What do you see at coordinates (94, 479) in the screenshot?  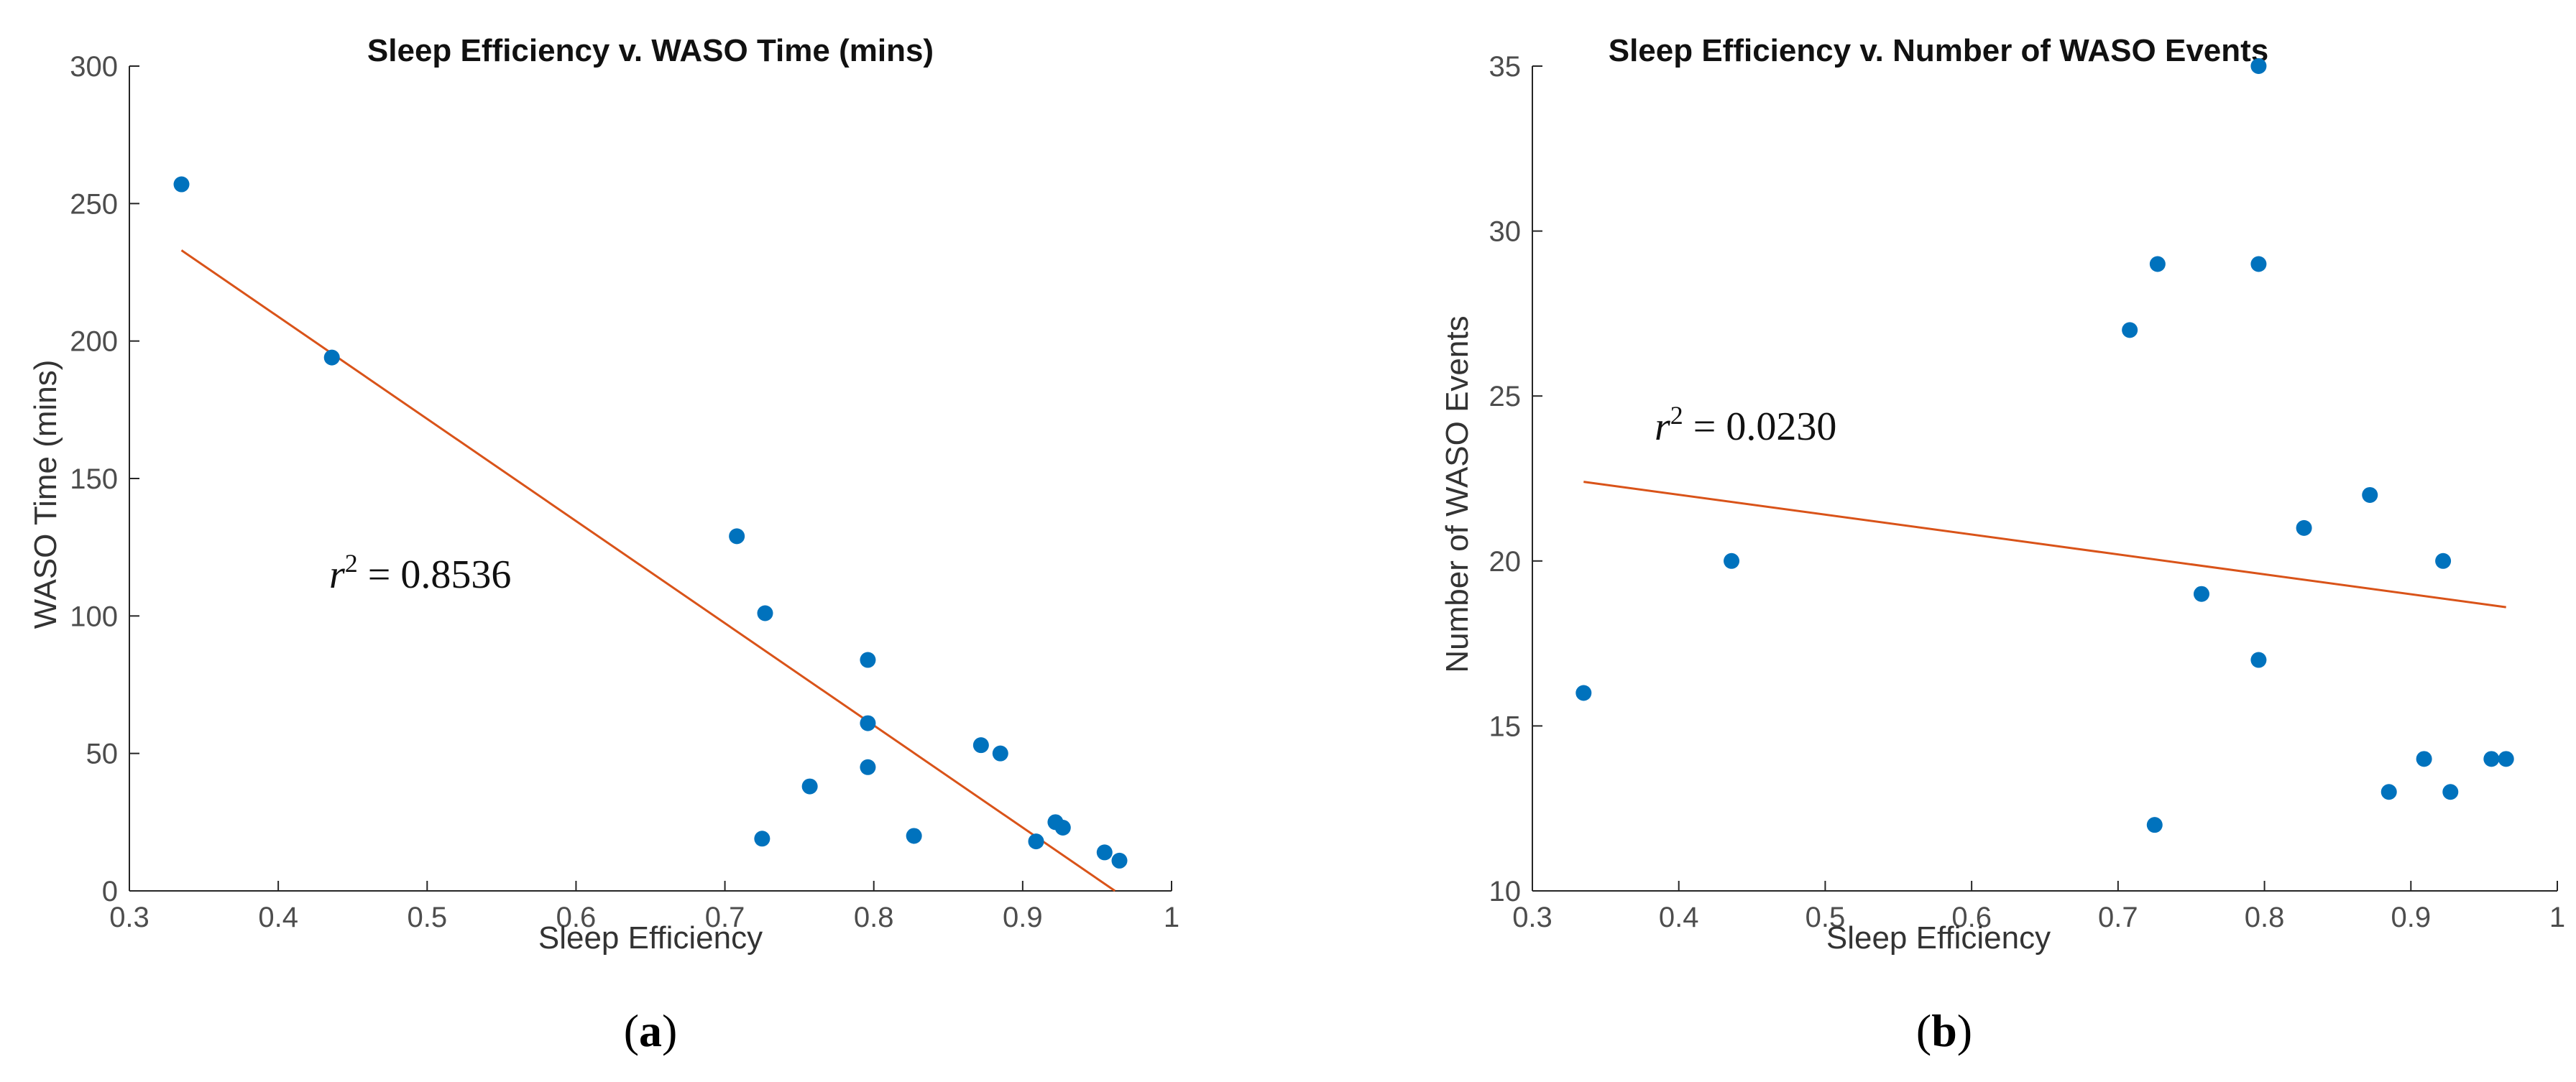 I see `y-tick-label: 150` at bounding box center [94, 479].